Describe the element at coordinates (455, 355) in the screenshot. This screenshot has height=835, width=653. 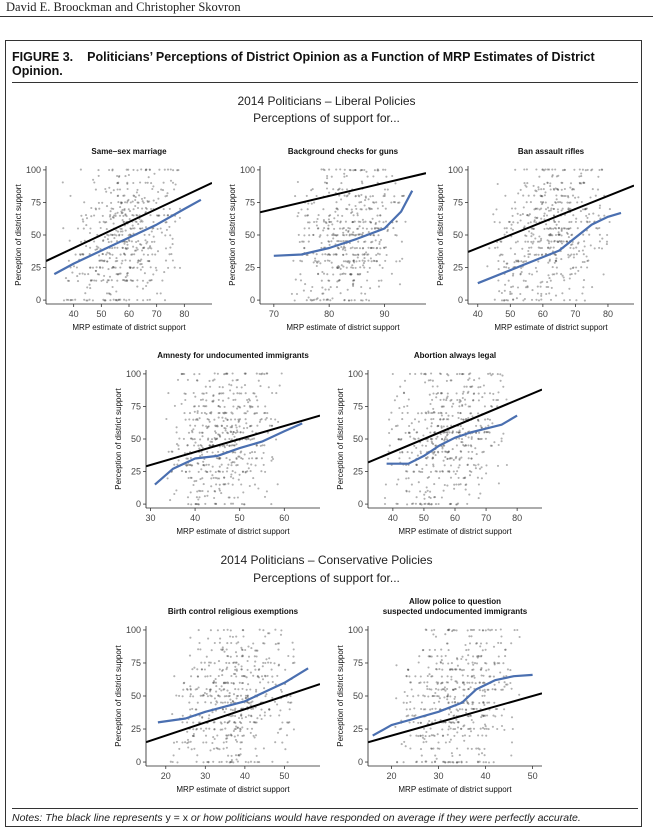
I see `panel-title: Abortion always legal` at that location.